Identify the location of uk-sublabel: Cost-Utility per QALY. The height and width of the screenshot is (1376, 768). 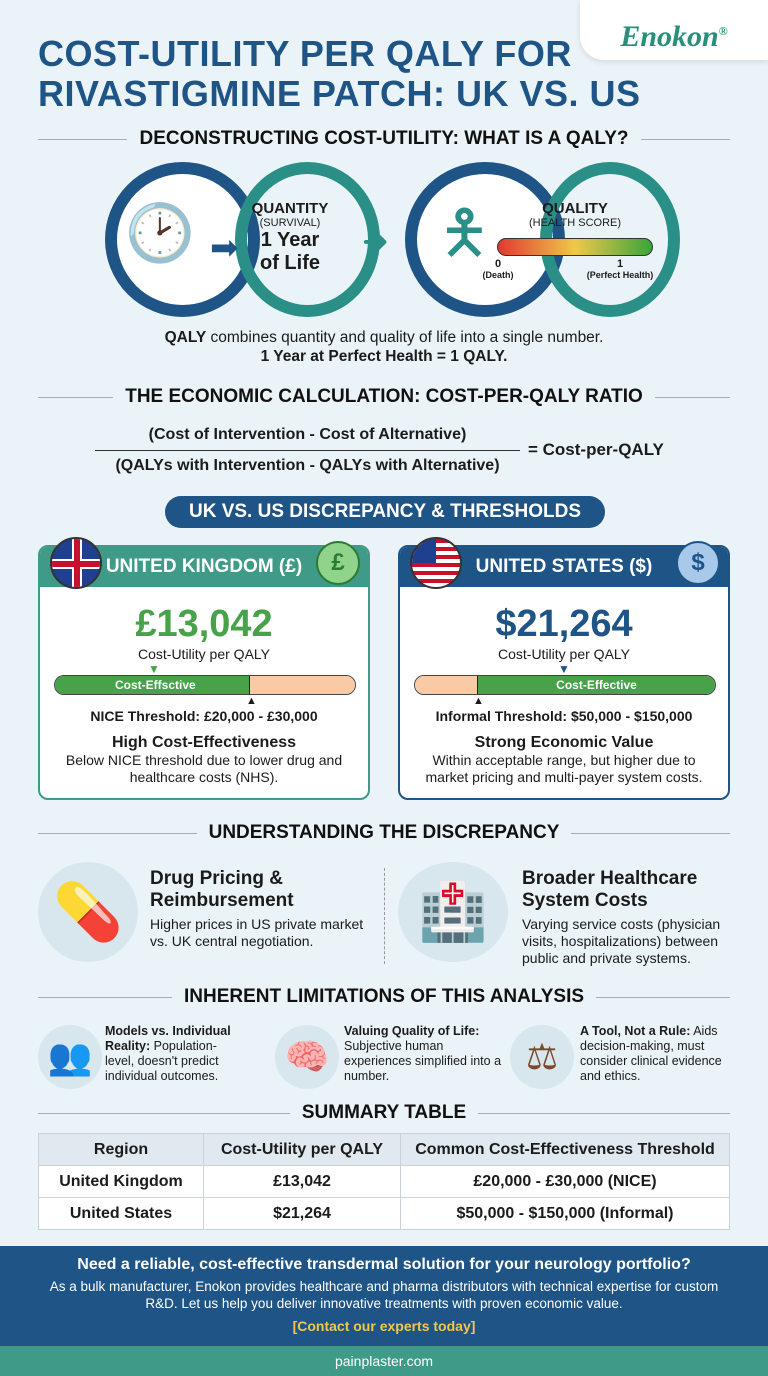
(204, 654).